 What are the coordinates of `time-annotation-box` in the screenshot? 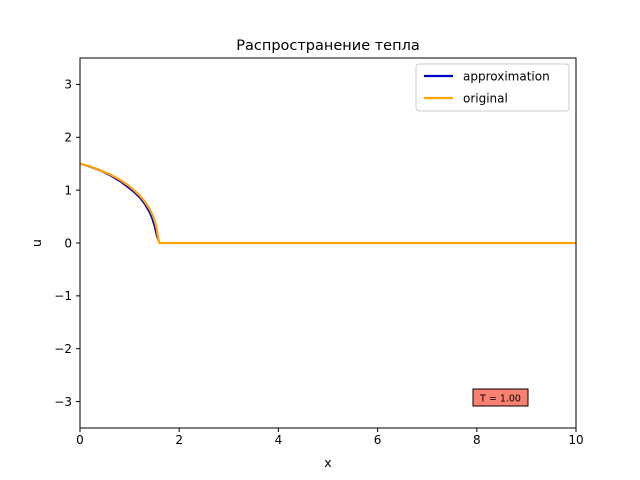 It's located at (500, 397).